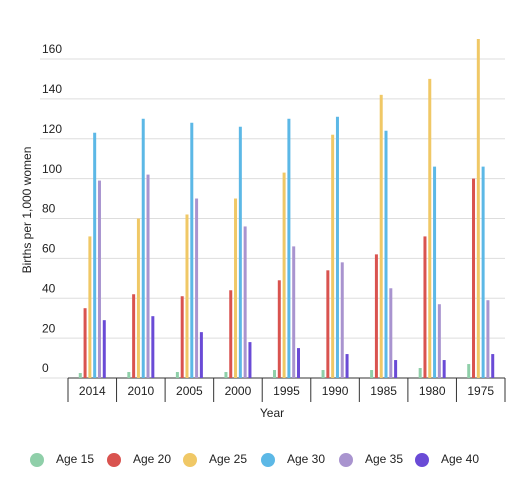  I want to click on x-tick-label: 1995, so click(286, 391).